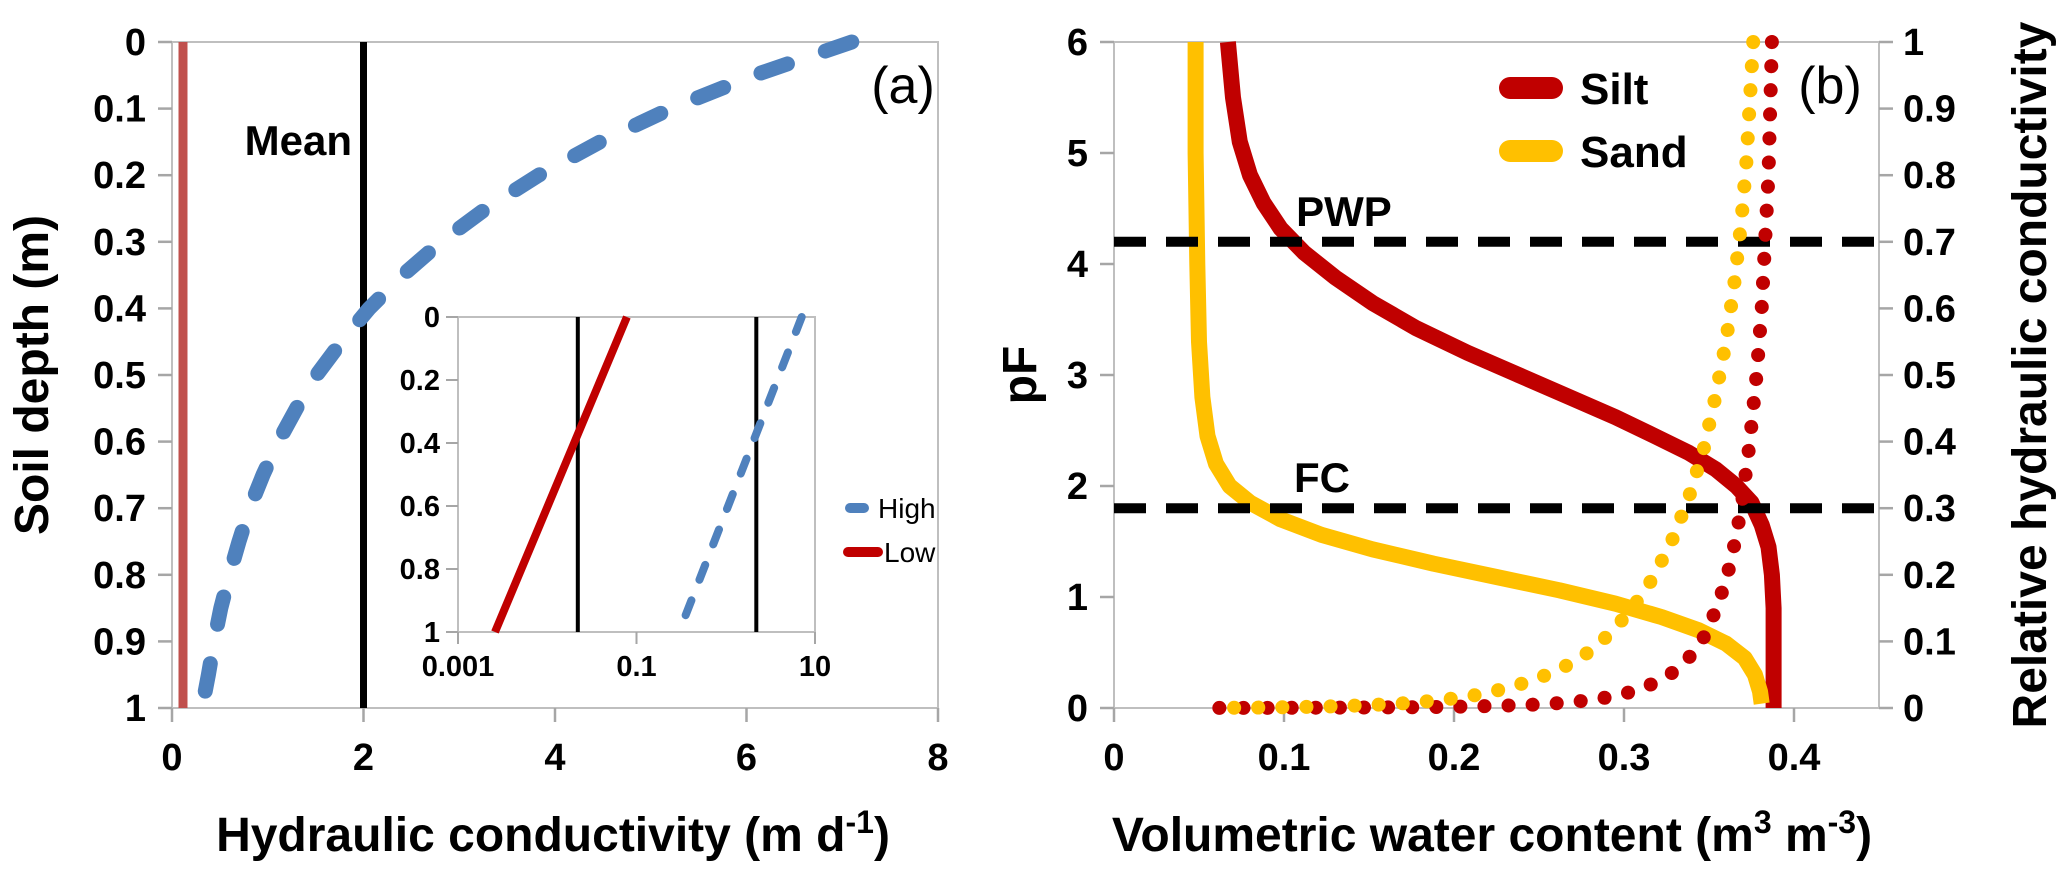 The height and width of the screenshot is (889, 2068). What do you see at coordinates (815, 667) in the screenshot?
I see `tick-label: 10` at bounding box center [815, 667].